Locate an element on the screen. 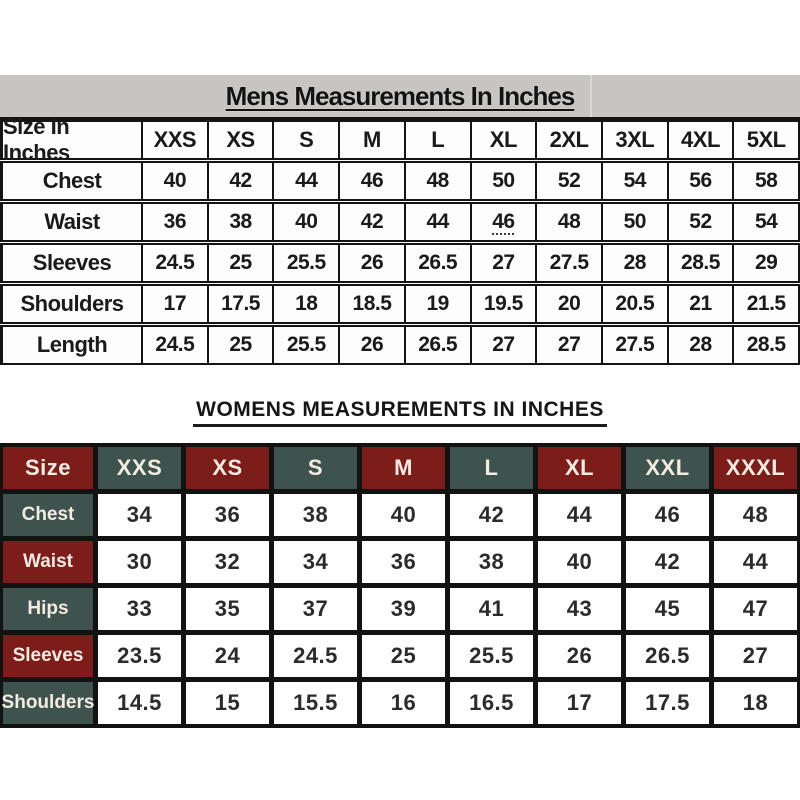 The height and width of the screenshot is (800, 800). mens-row-label: Length is located at coordinates (71, 345).